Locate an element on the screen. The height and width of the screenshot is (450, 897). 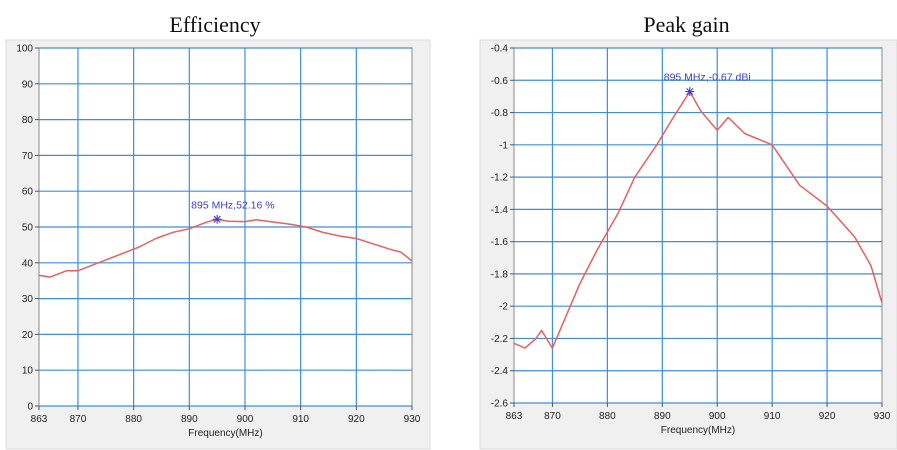
y-tick-label: 50 is located at coordinates (28, 228).